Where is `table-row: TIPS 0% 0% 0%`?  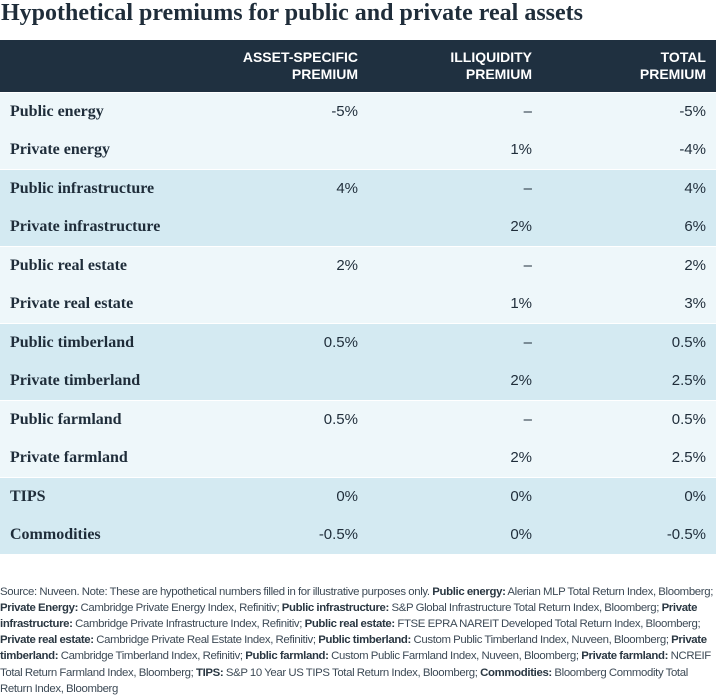
table-row: TIPS 0% 0% 0% is located at coordinates (358, 496).